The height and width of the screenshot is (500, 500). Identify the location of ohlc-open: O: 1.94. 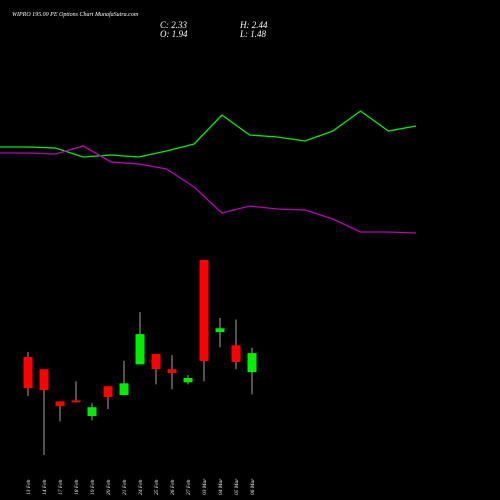
(174, 34).